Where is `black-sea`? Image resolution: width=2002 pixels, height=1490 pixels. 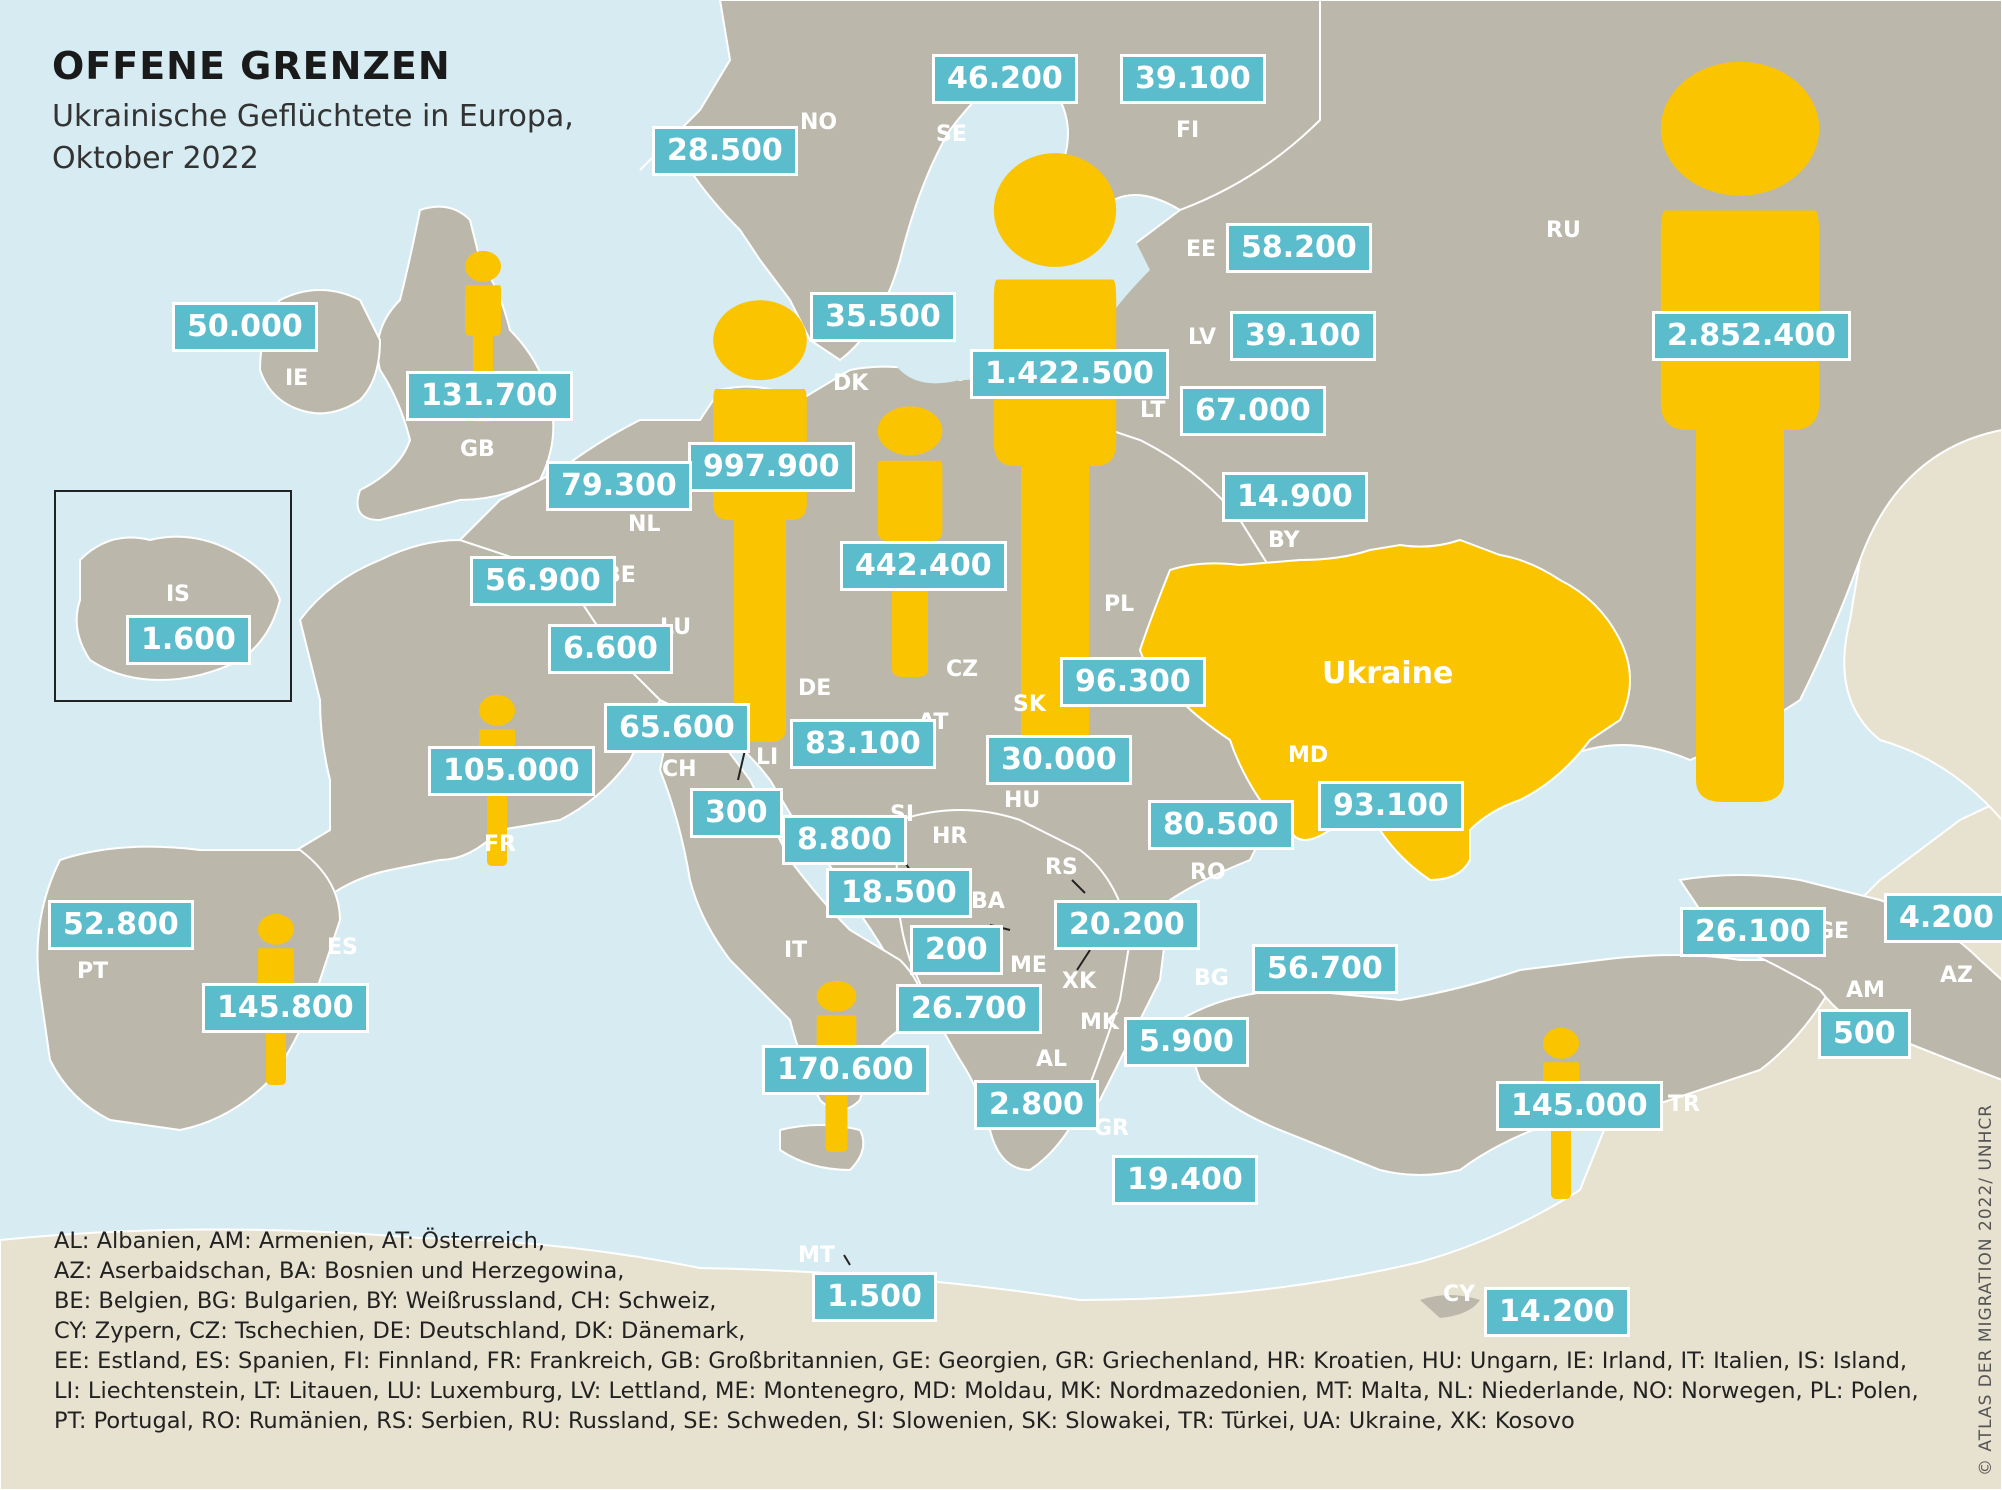 black-sea is located at coordinates (1491, 900).